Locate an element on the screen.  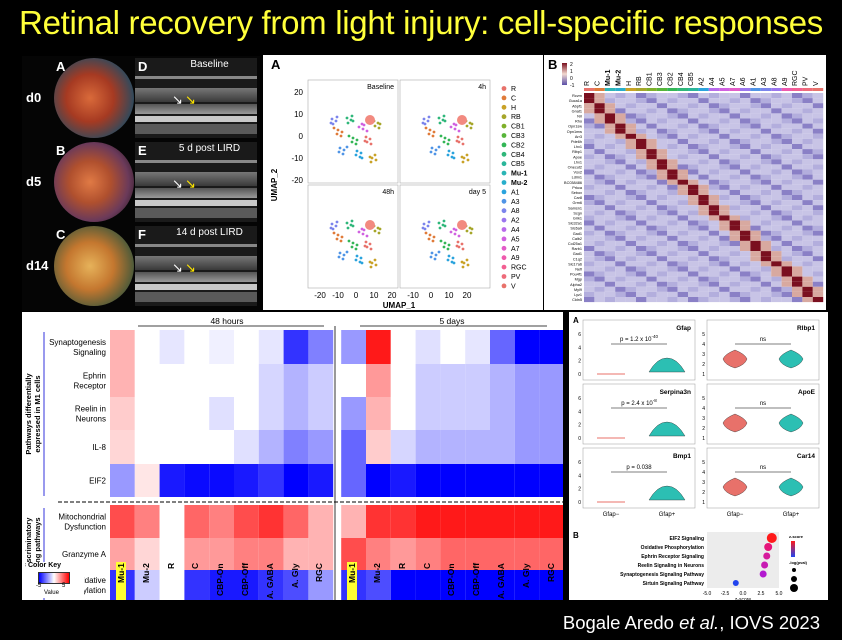
legend-label: A2 is located at coordinates (515, 221).